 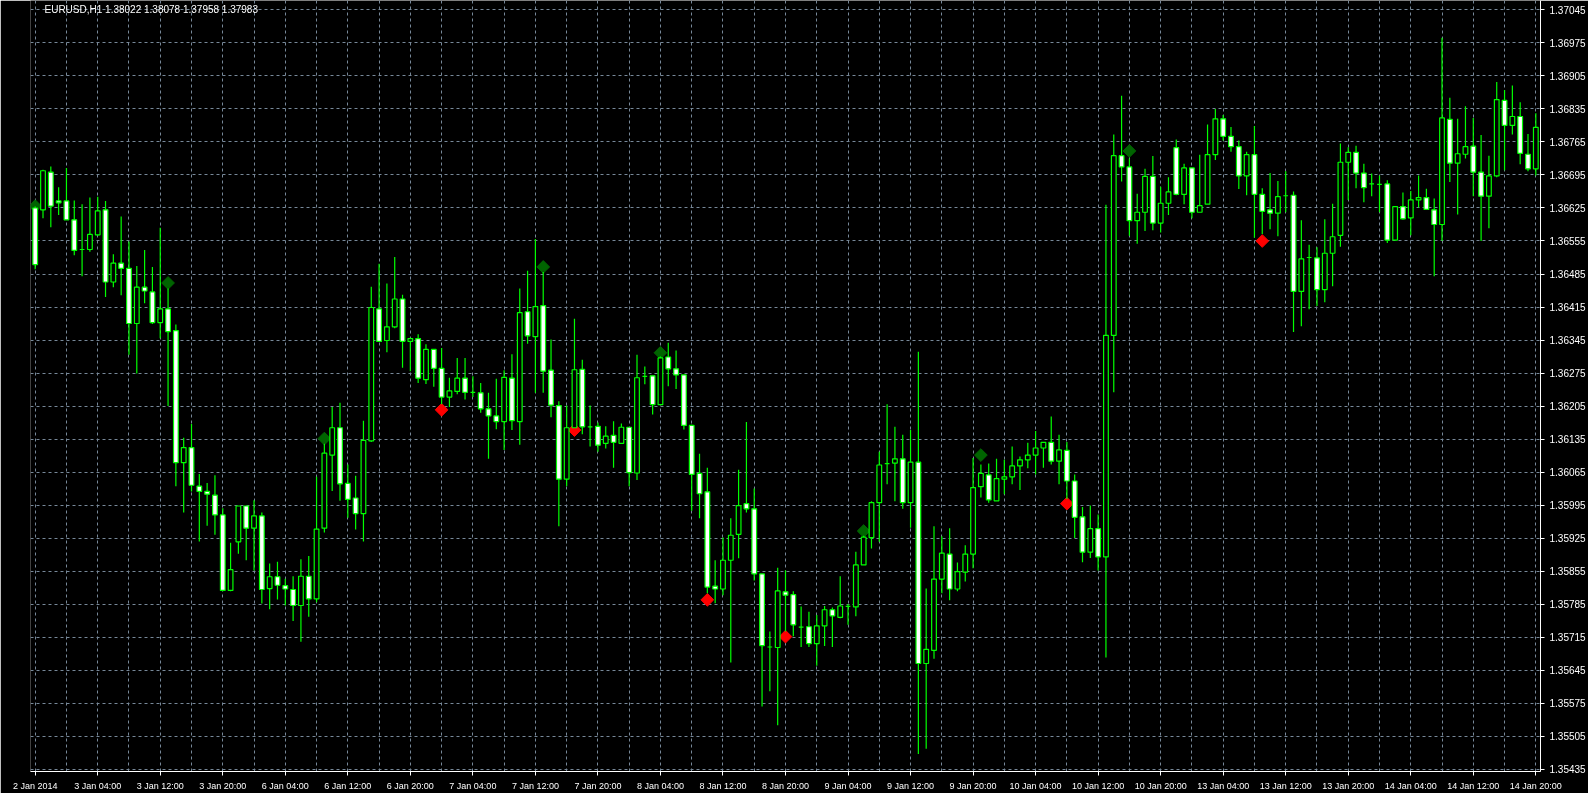 I want to click on x-tick-label: 3 Jan 20:00, so click(x=223, y=785).